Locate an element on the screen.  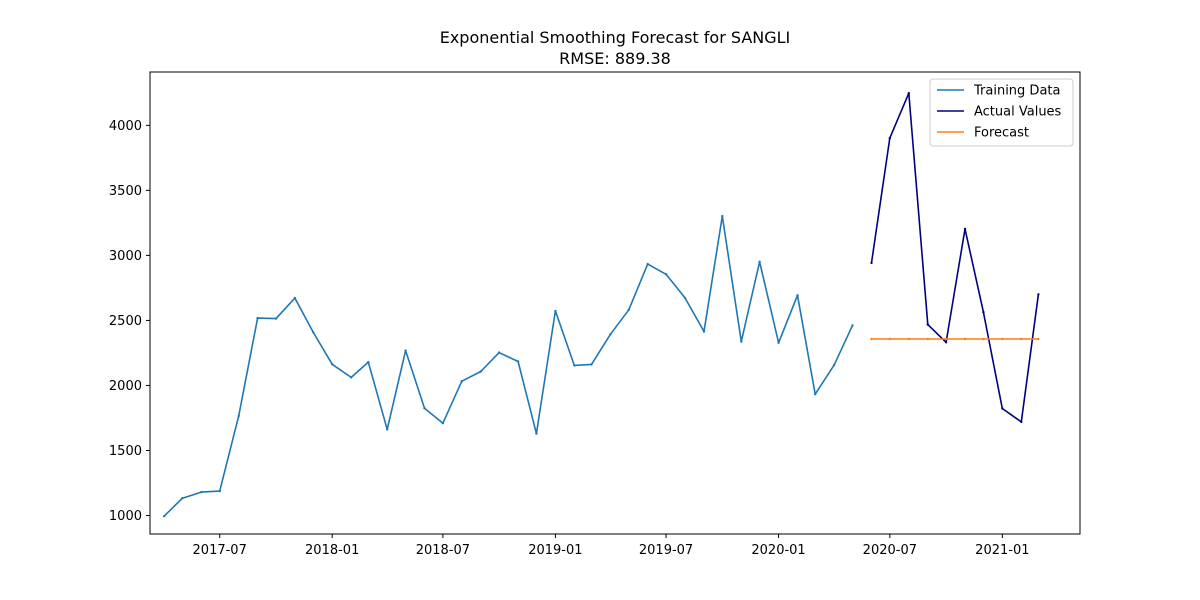
legend-box is located at coordinates (1001, 112).